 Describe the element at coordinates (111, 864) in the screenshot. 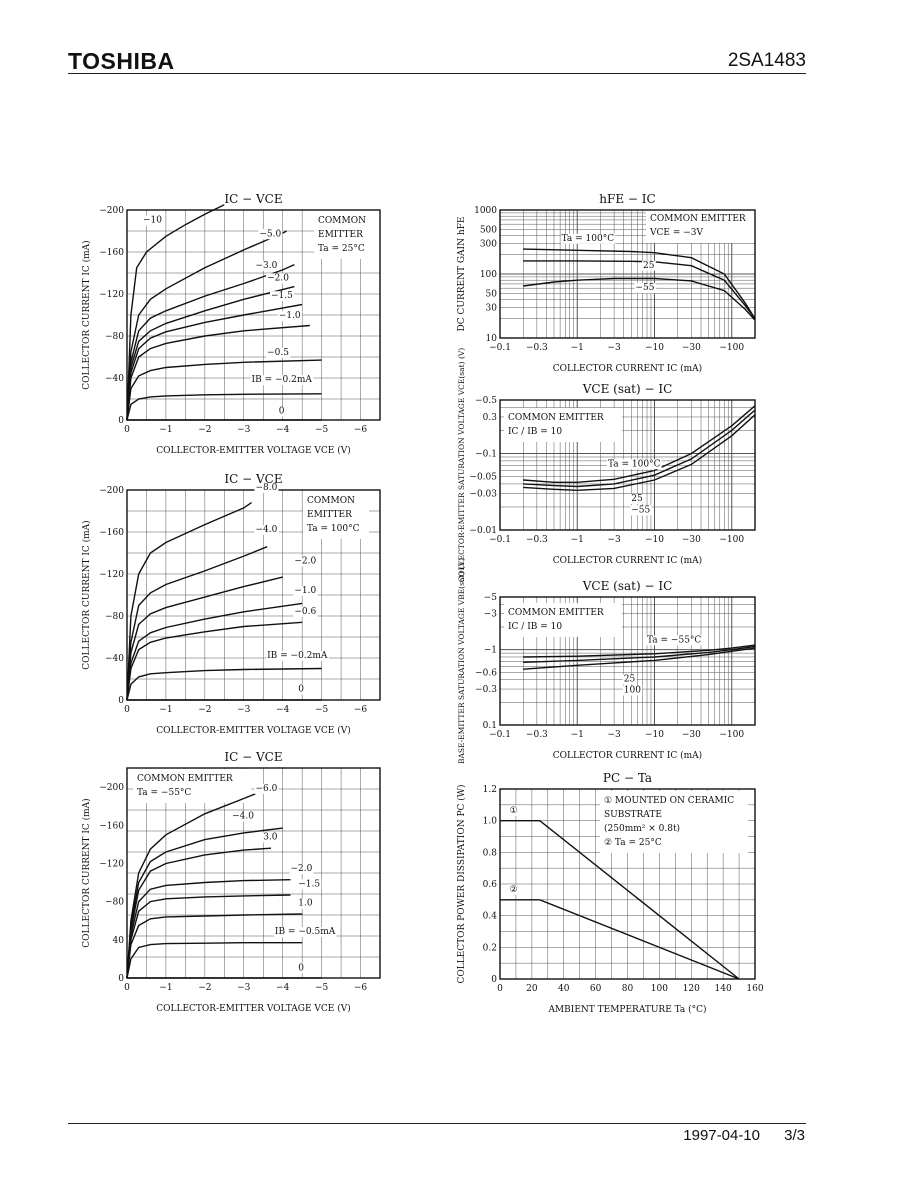

I see `y-tick-label: −120` at that location.